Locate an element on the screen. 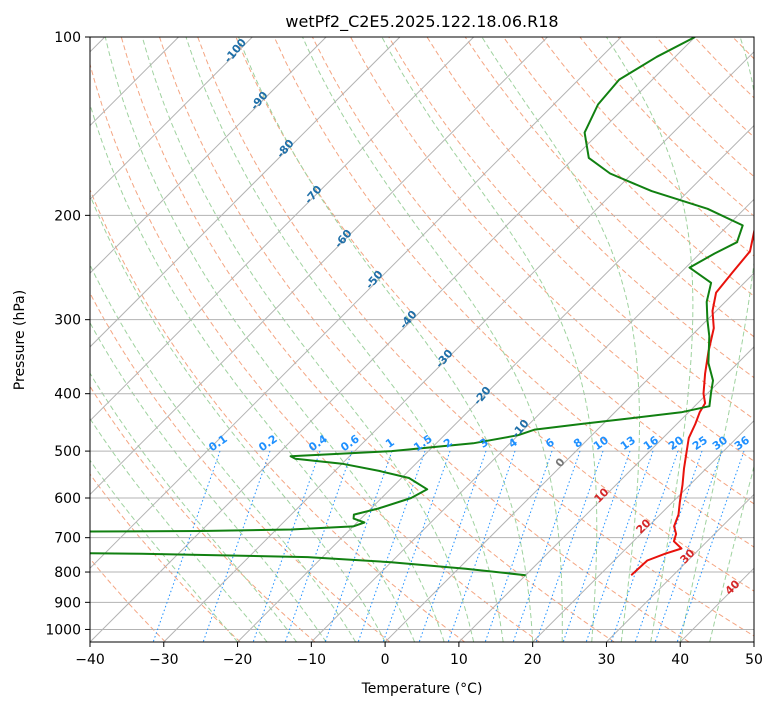 Image resolution: width=775 pixels, height=708 pixels. temperature-line is located at coordinates (692, 401).